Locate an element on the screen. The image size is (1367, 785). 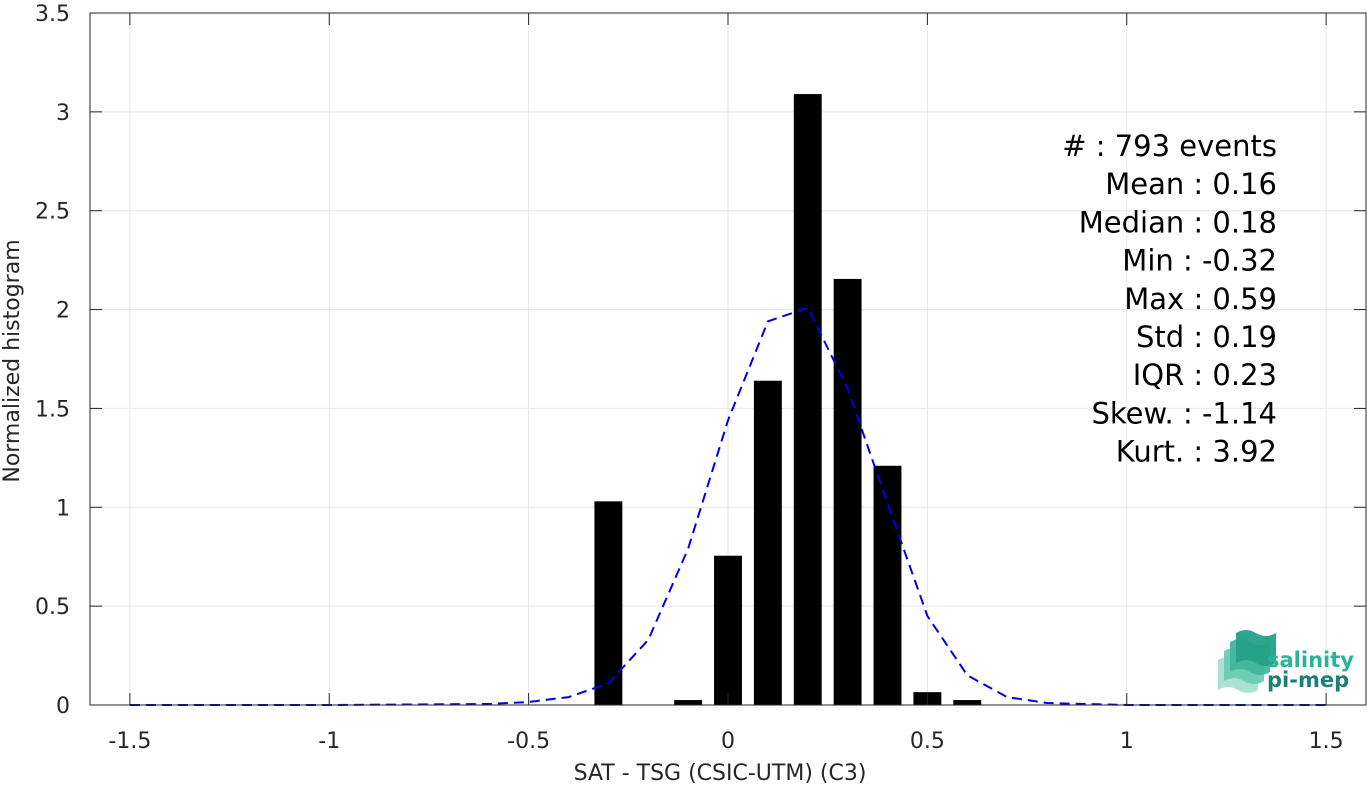
stat-line: Skew. : -1.14 is located at coordinates (1184, 413).